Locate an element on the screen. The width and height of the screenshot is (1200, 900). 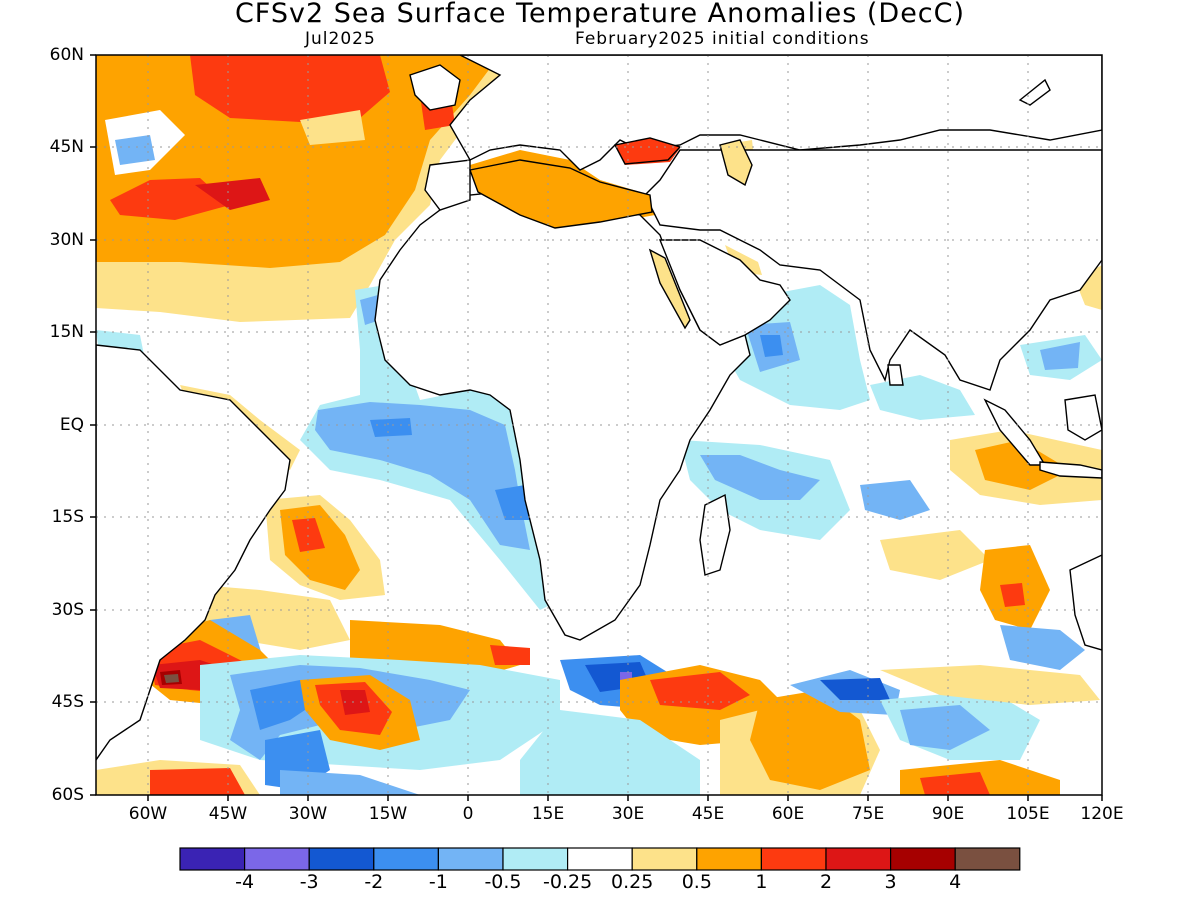
colorbar-label: 0.5 is located at coordinates (696, 882).